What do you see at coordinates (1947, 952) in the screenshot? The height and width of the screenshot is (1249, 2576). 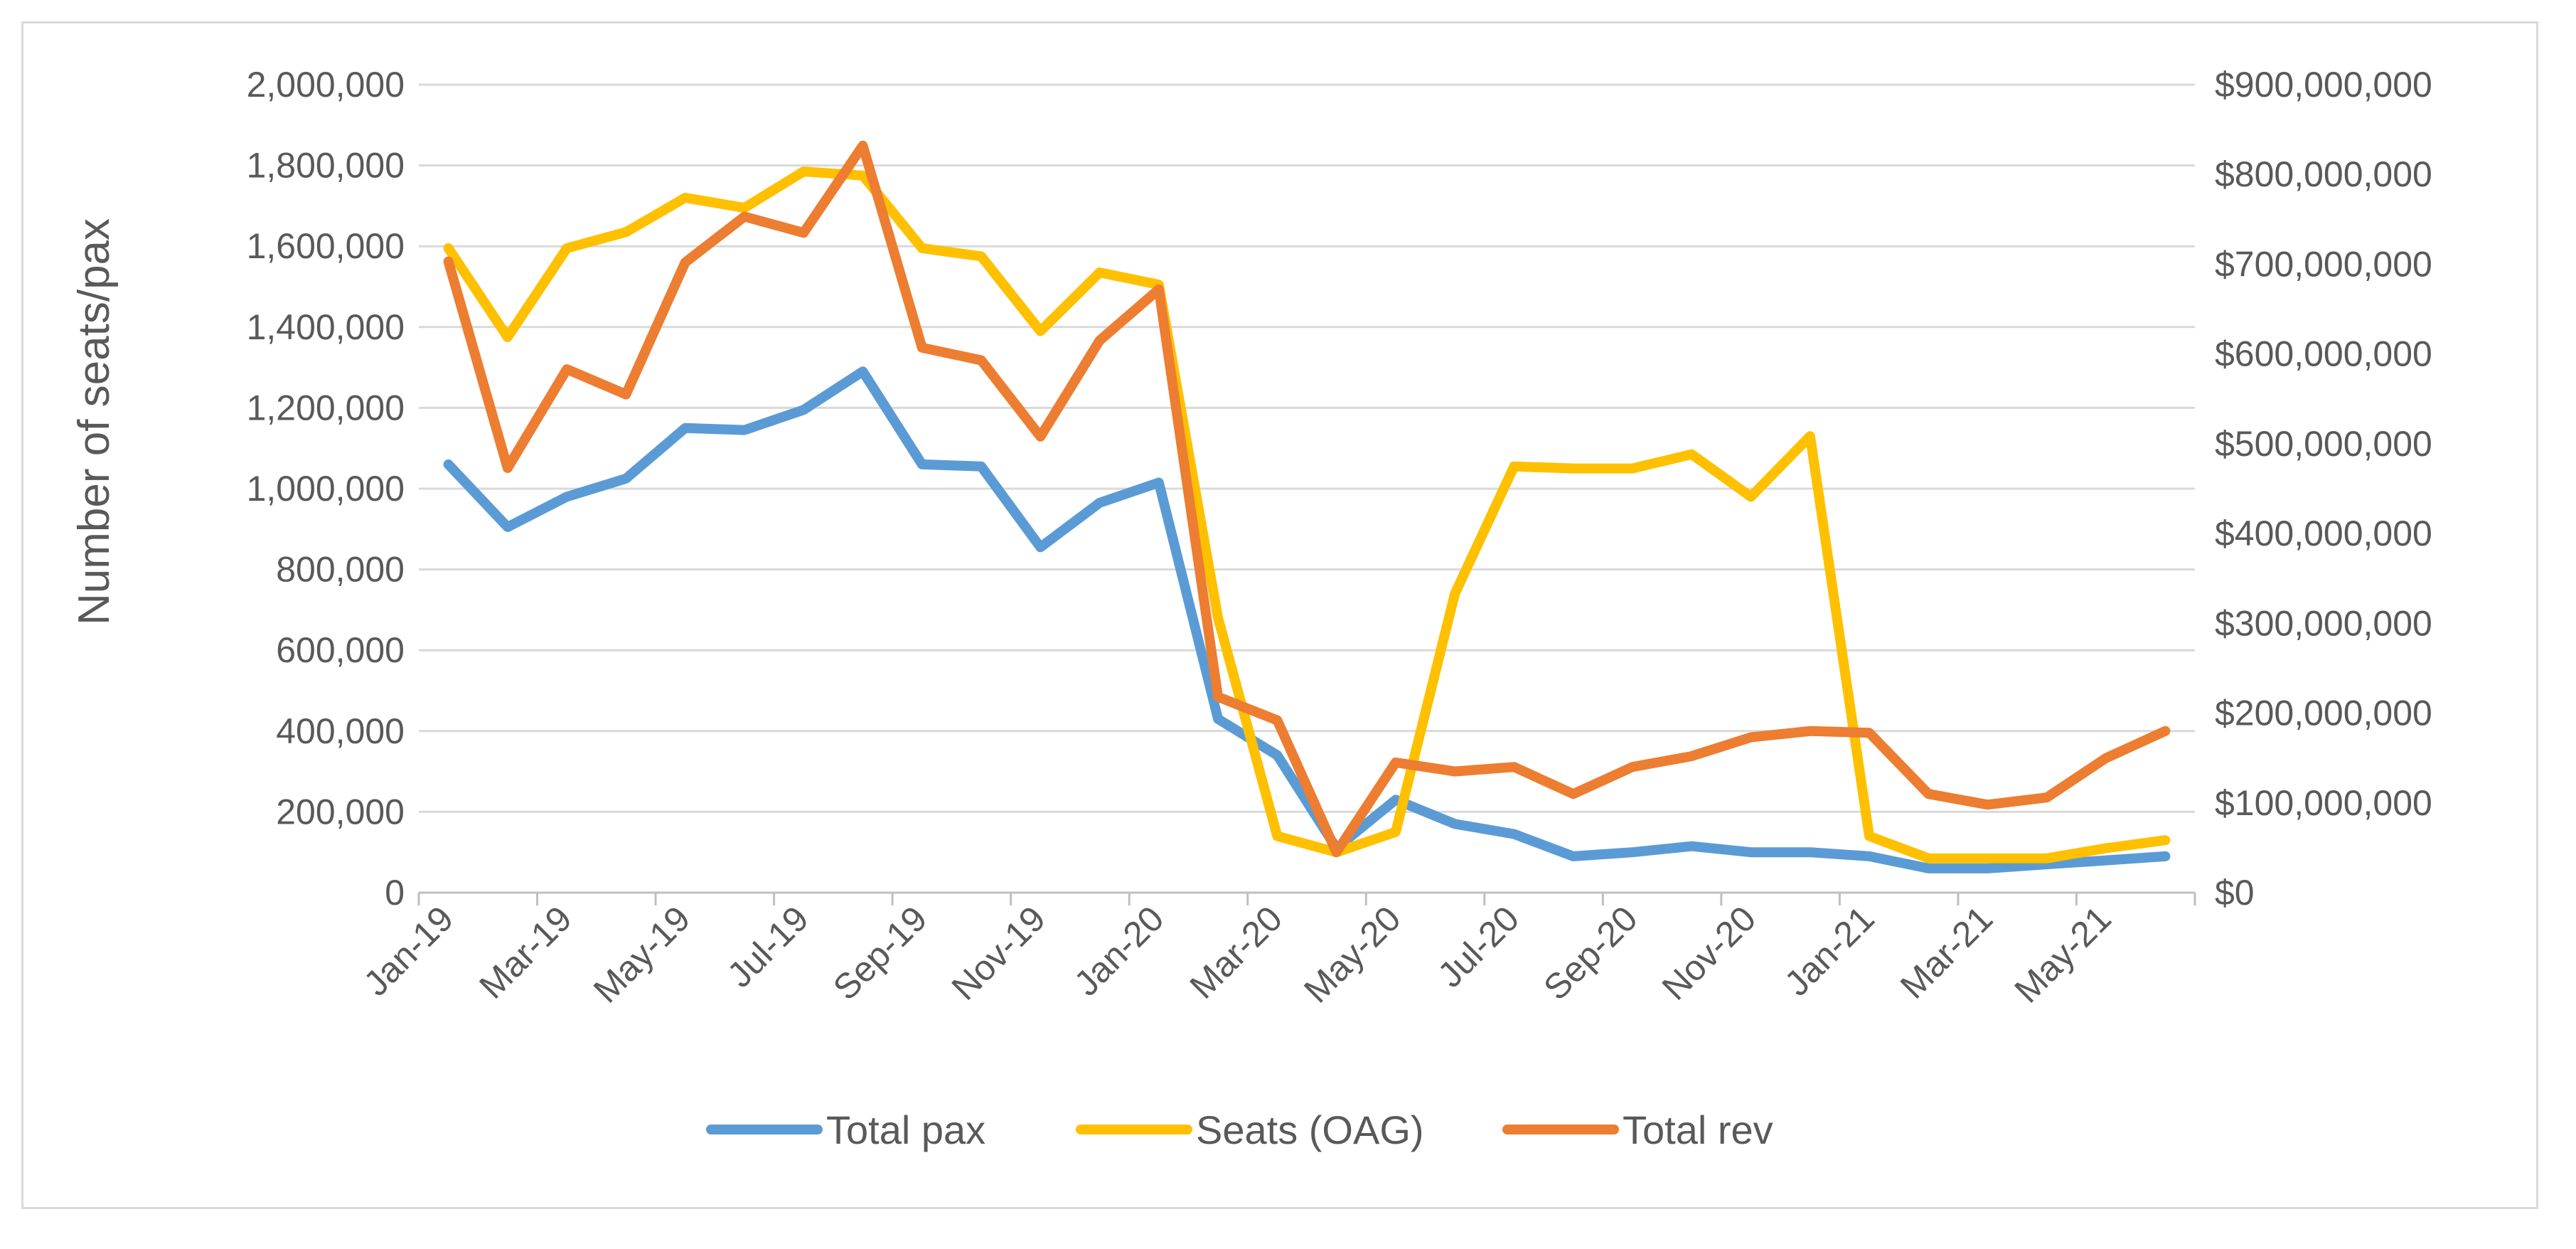 I see `x-tick-label: Mar-21` at bounding box center [1947, 952].